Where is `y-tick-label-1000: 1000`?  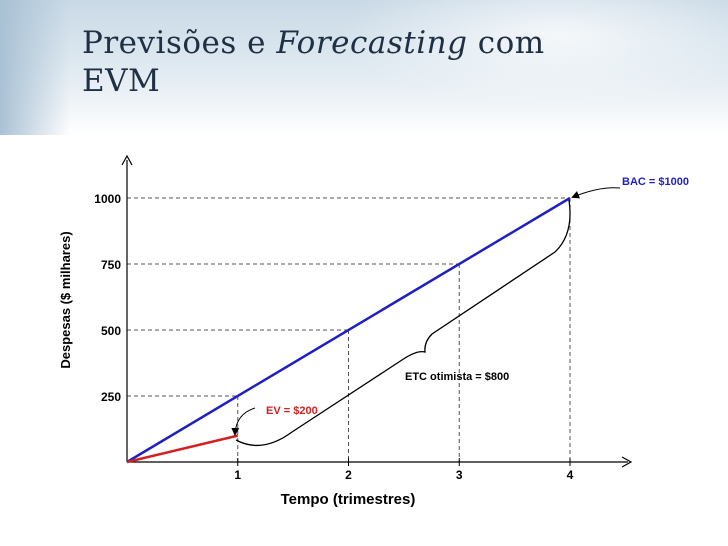
y-tick-label-1000: 1000 is located at coordinates (107, 199).